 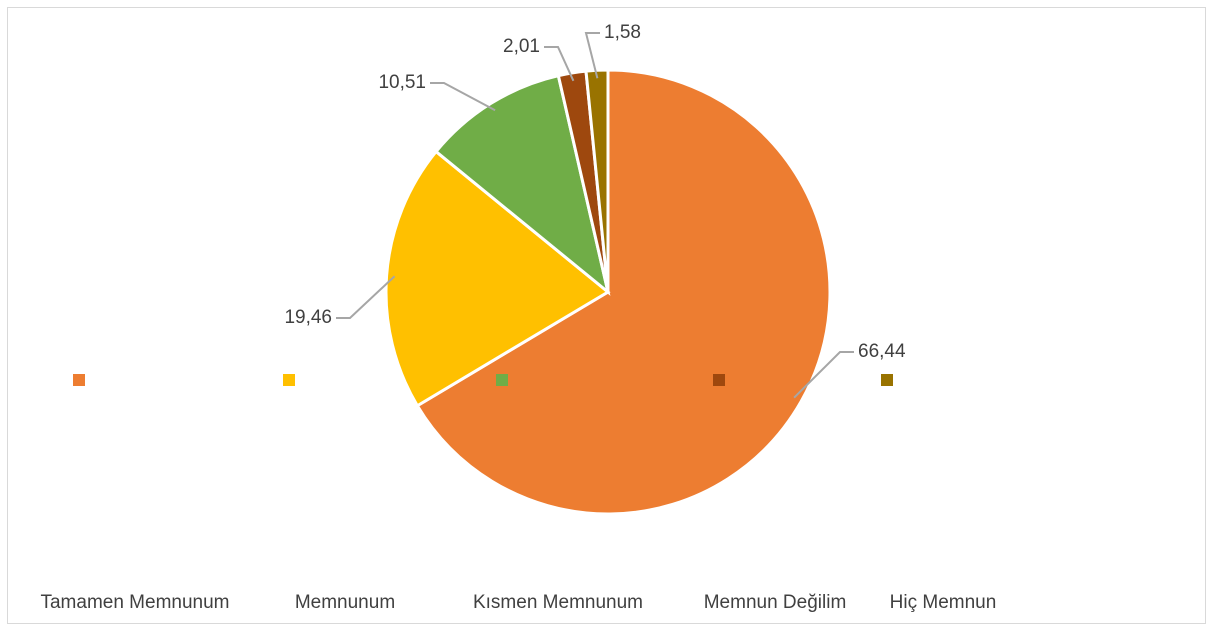 I want to click on data-label: 10,51, so click(x=402, y=82).